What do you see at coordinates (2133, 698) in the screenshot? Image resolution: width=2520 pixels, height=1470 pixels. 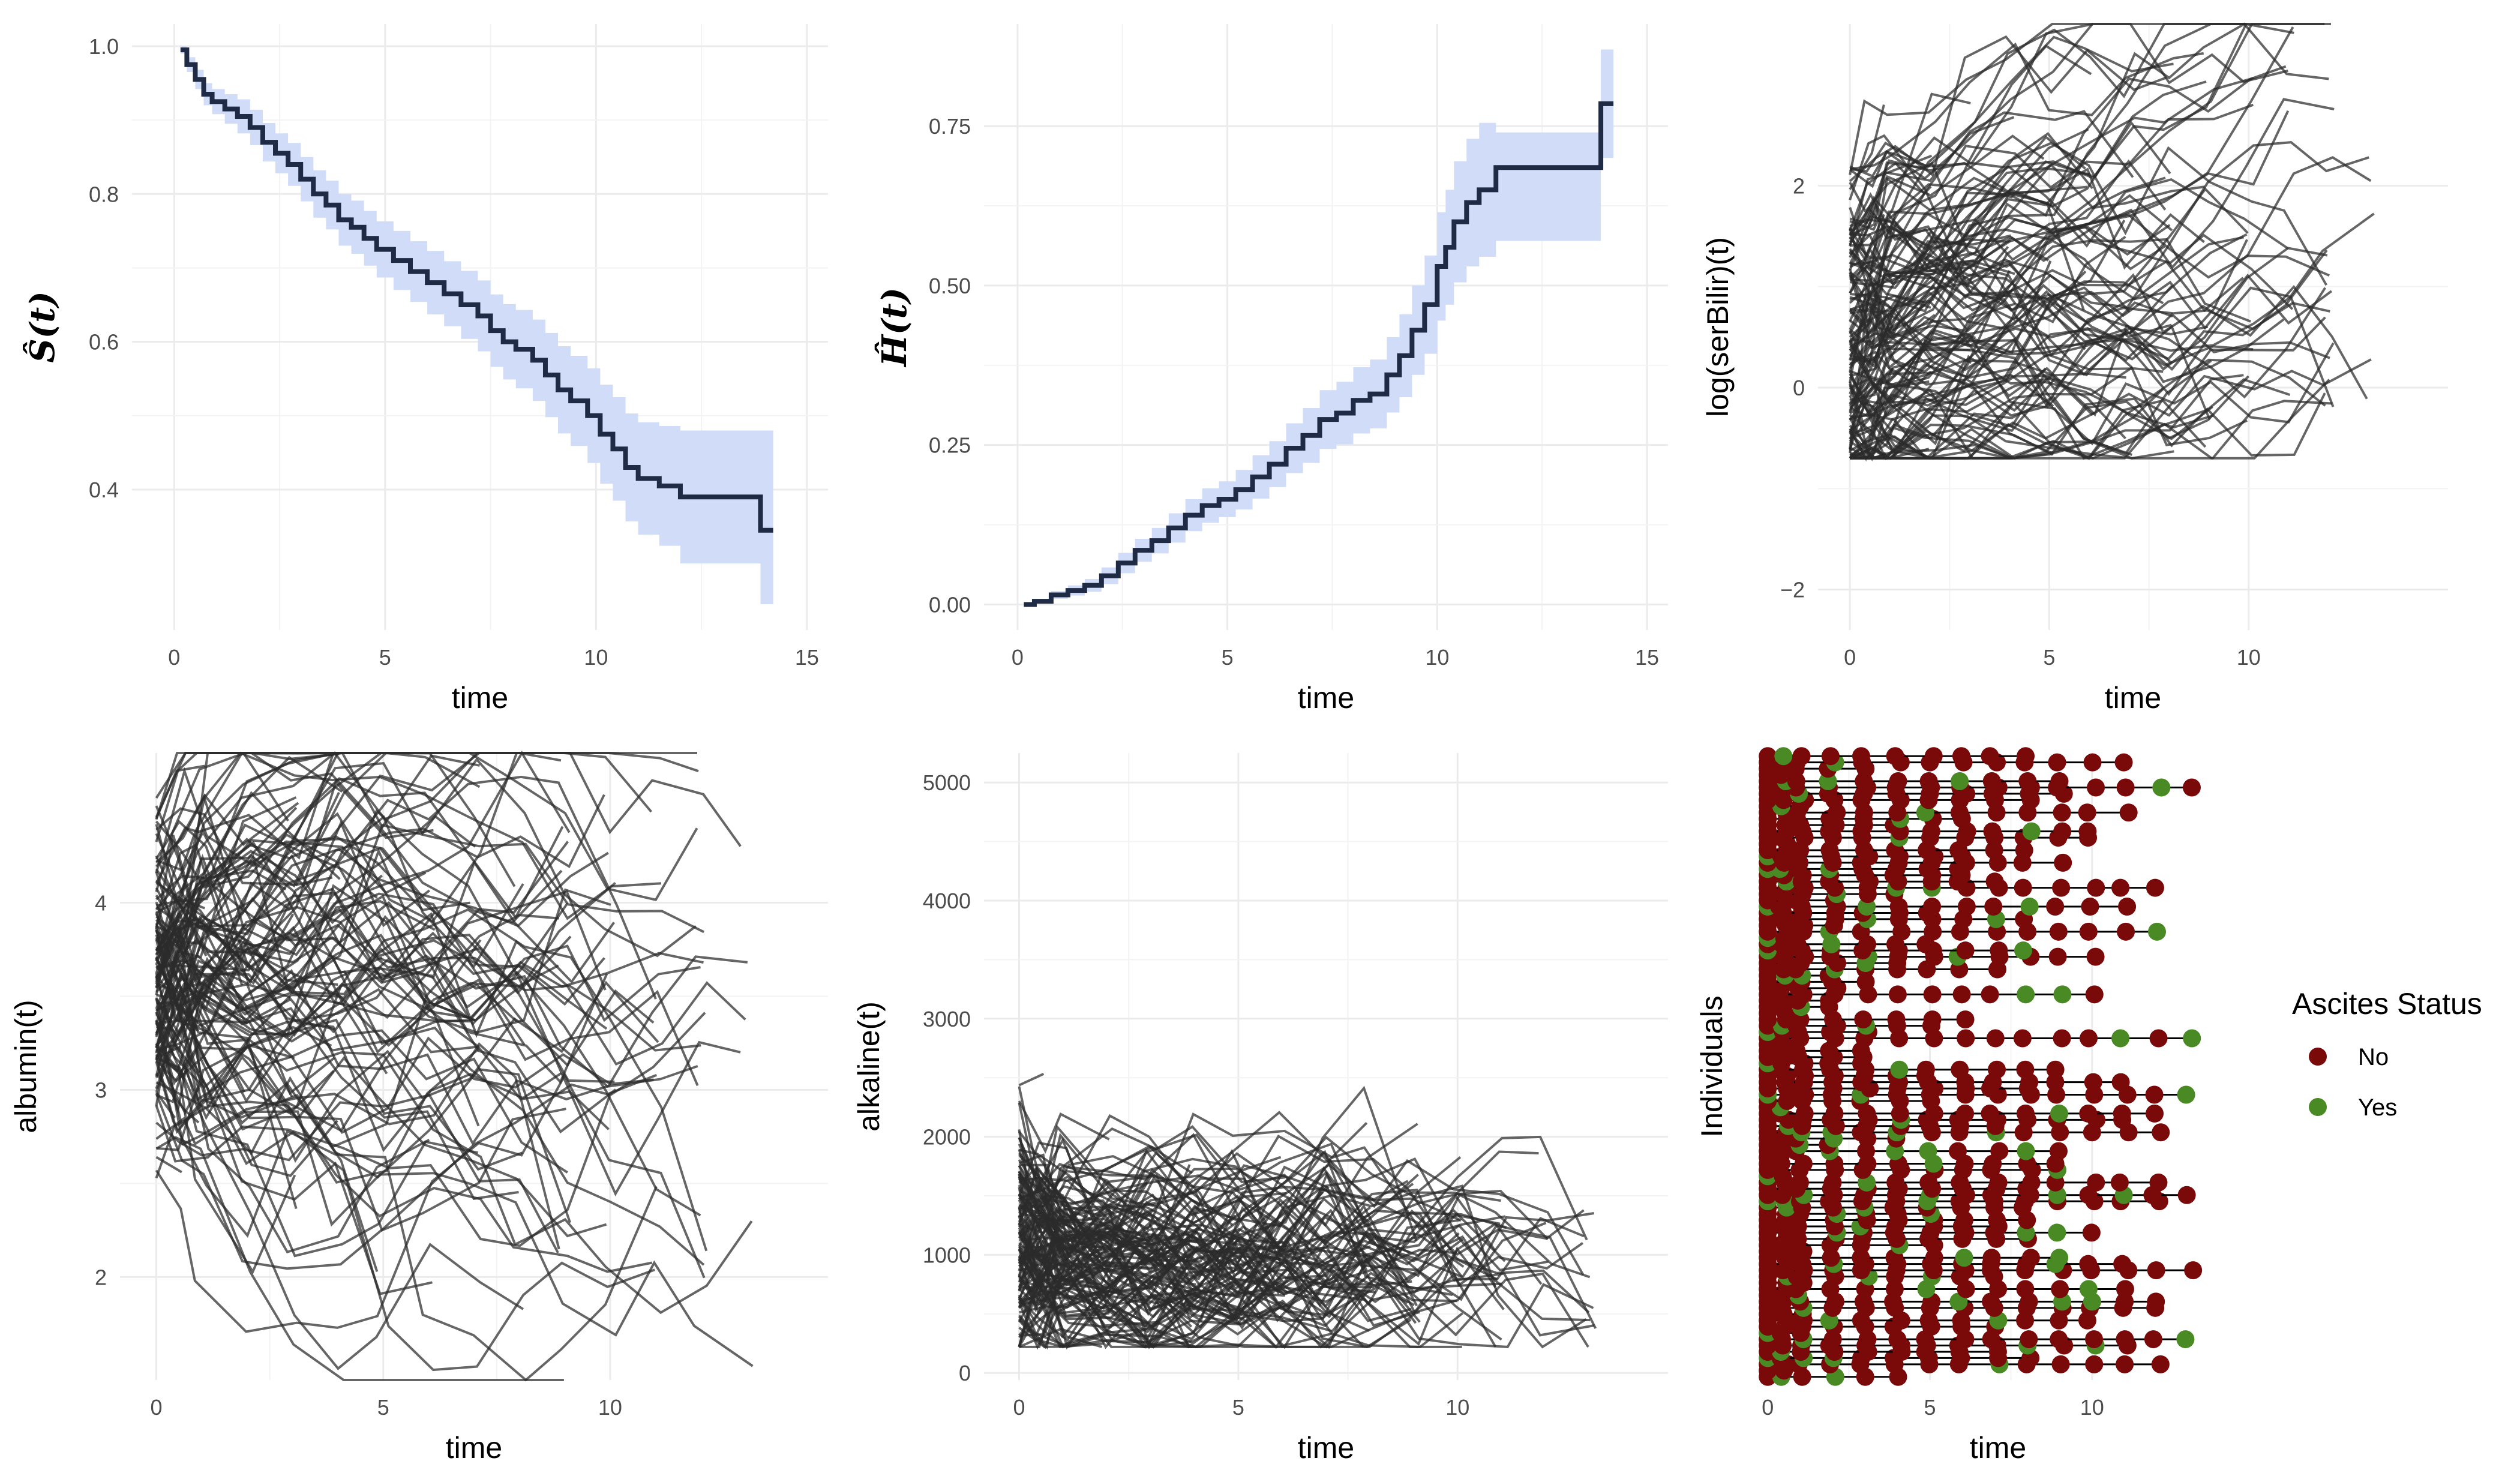 I see `x-axis-label: time` at bounding box center [2133, 698].